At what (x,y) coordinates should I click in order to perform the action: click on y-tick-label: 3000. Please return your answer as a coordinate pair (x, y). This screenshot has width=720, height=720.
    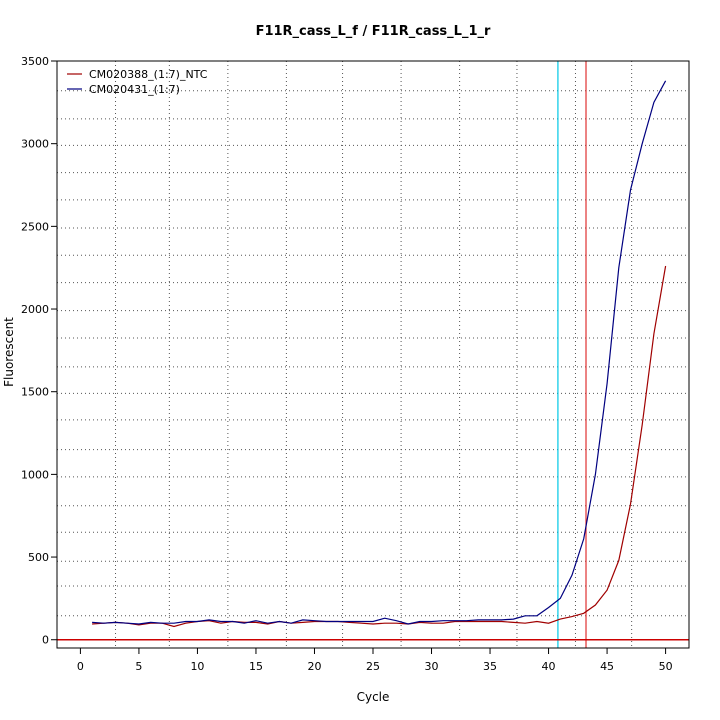
    Looking at the image, I should click on (35, 144).